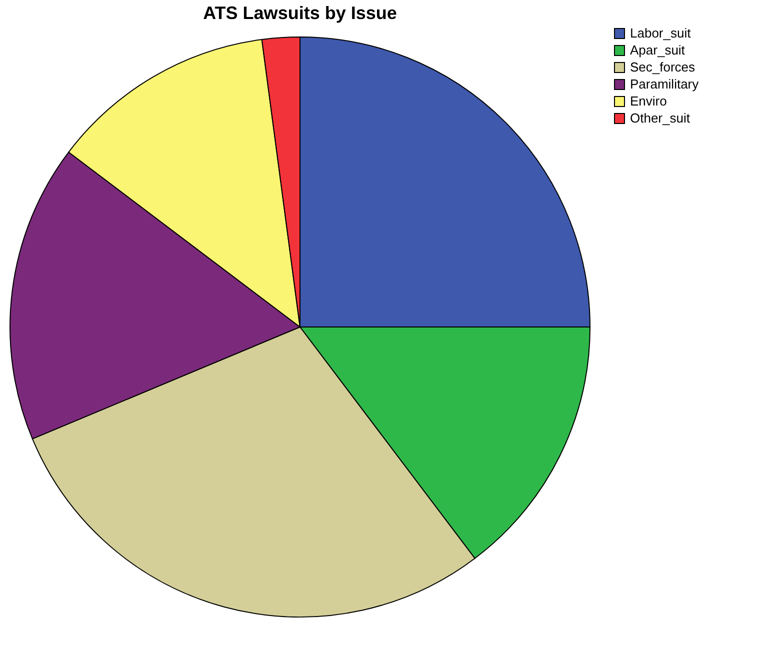 Image resolution: width=770 pixels, height=660 pixels. What do you see at coordinates (660, 118) in the screenshot?
I see `legend-label: Other_suit` at bounding box center [660, 118].